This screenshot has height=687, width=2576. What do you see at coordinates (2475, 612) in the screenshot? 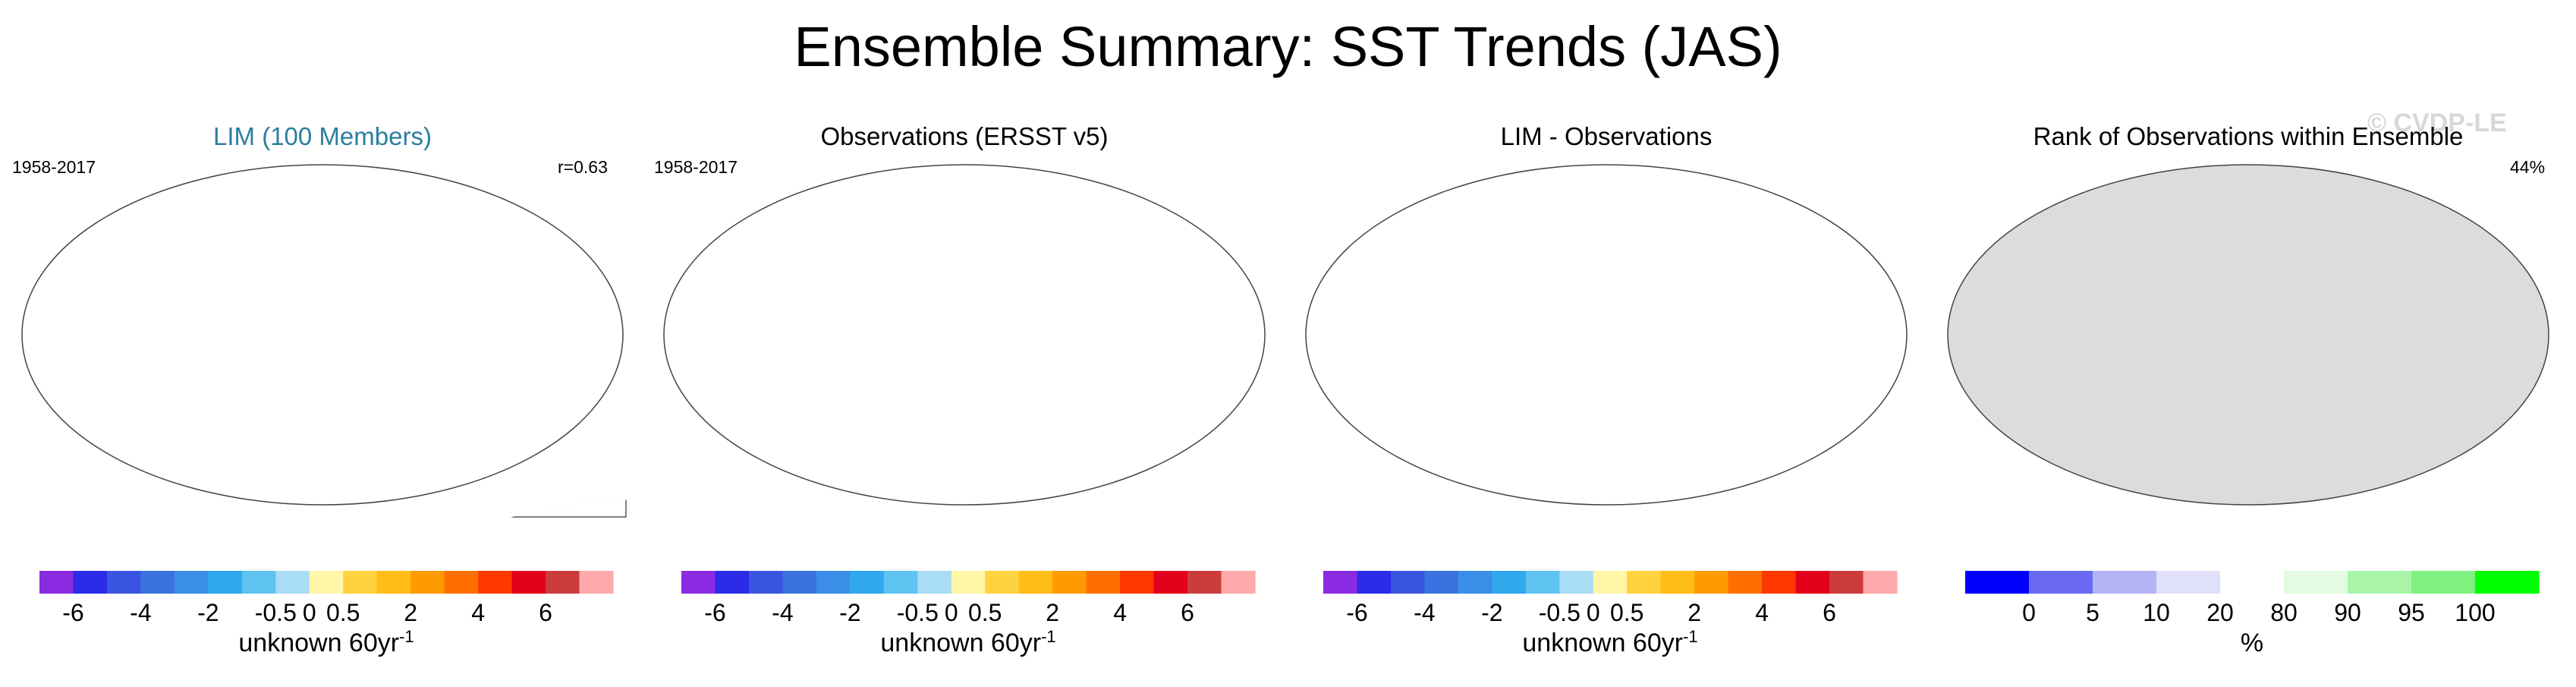
I see `colorbar-tick-label: 100` at bounding box center [2475, 612].